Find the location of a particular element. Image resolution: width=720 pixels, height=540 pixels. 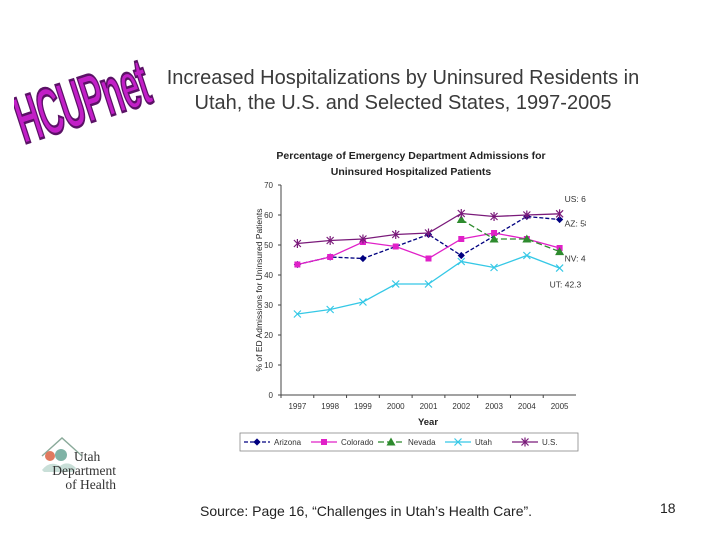

series-nevada is located at coordinates (510, 235).